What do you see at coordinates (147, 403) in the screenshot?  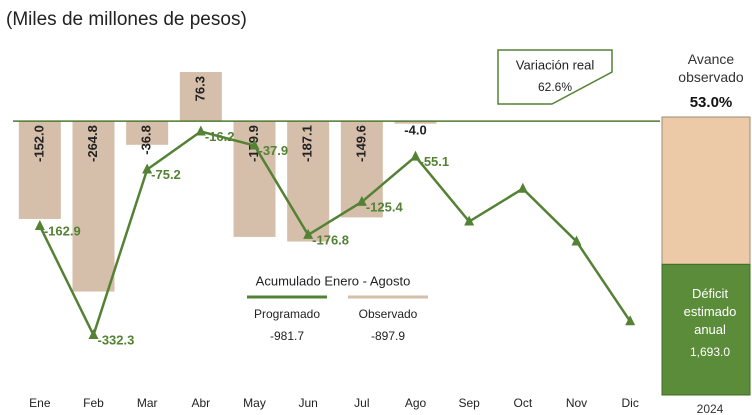 I see `x-tick-label: Mar` at bounding box center [147, 403].